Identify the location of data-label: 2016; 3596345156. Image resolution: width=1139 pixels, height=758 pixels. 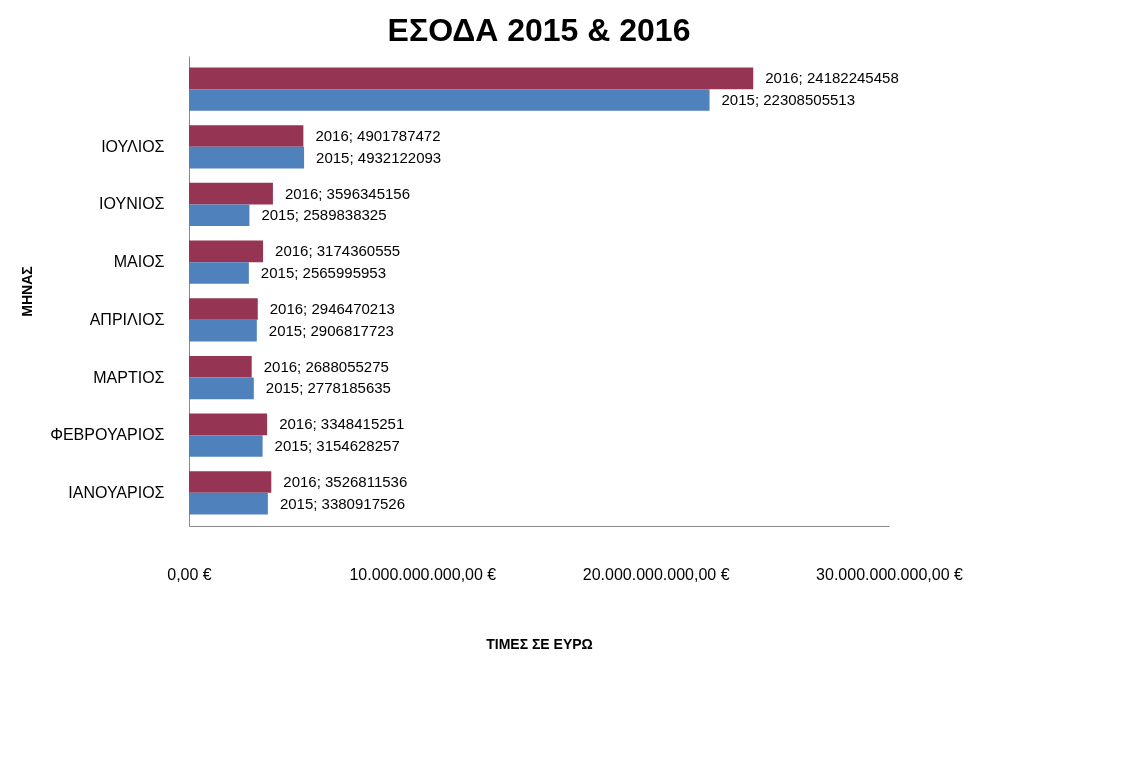
(347, 193).